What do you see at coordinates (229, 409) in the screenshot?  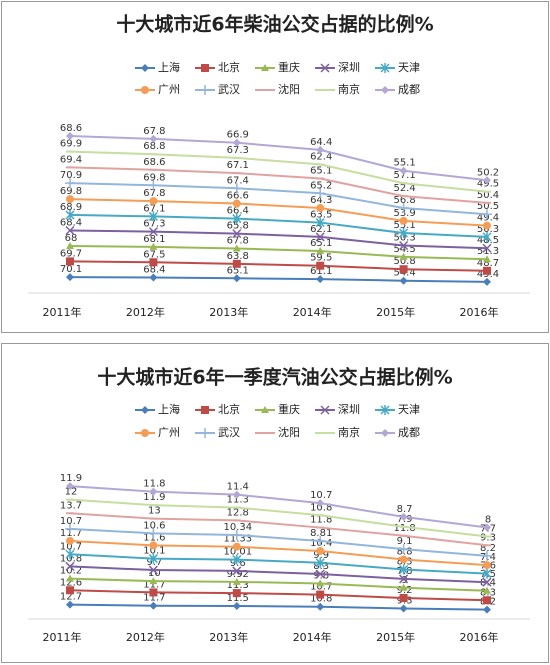 I see `legend-label: 北京` at bounding box center [229, 409].